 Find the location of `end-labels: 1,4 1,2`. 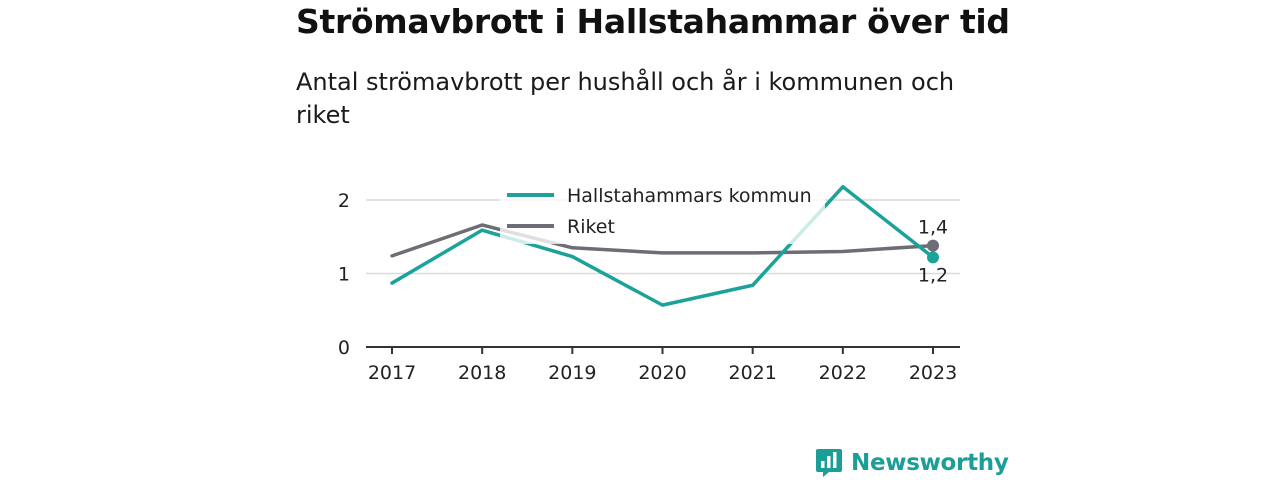

end-labels: 1,4 1,2 is located at coordinates (933, 252).